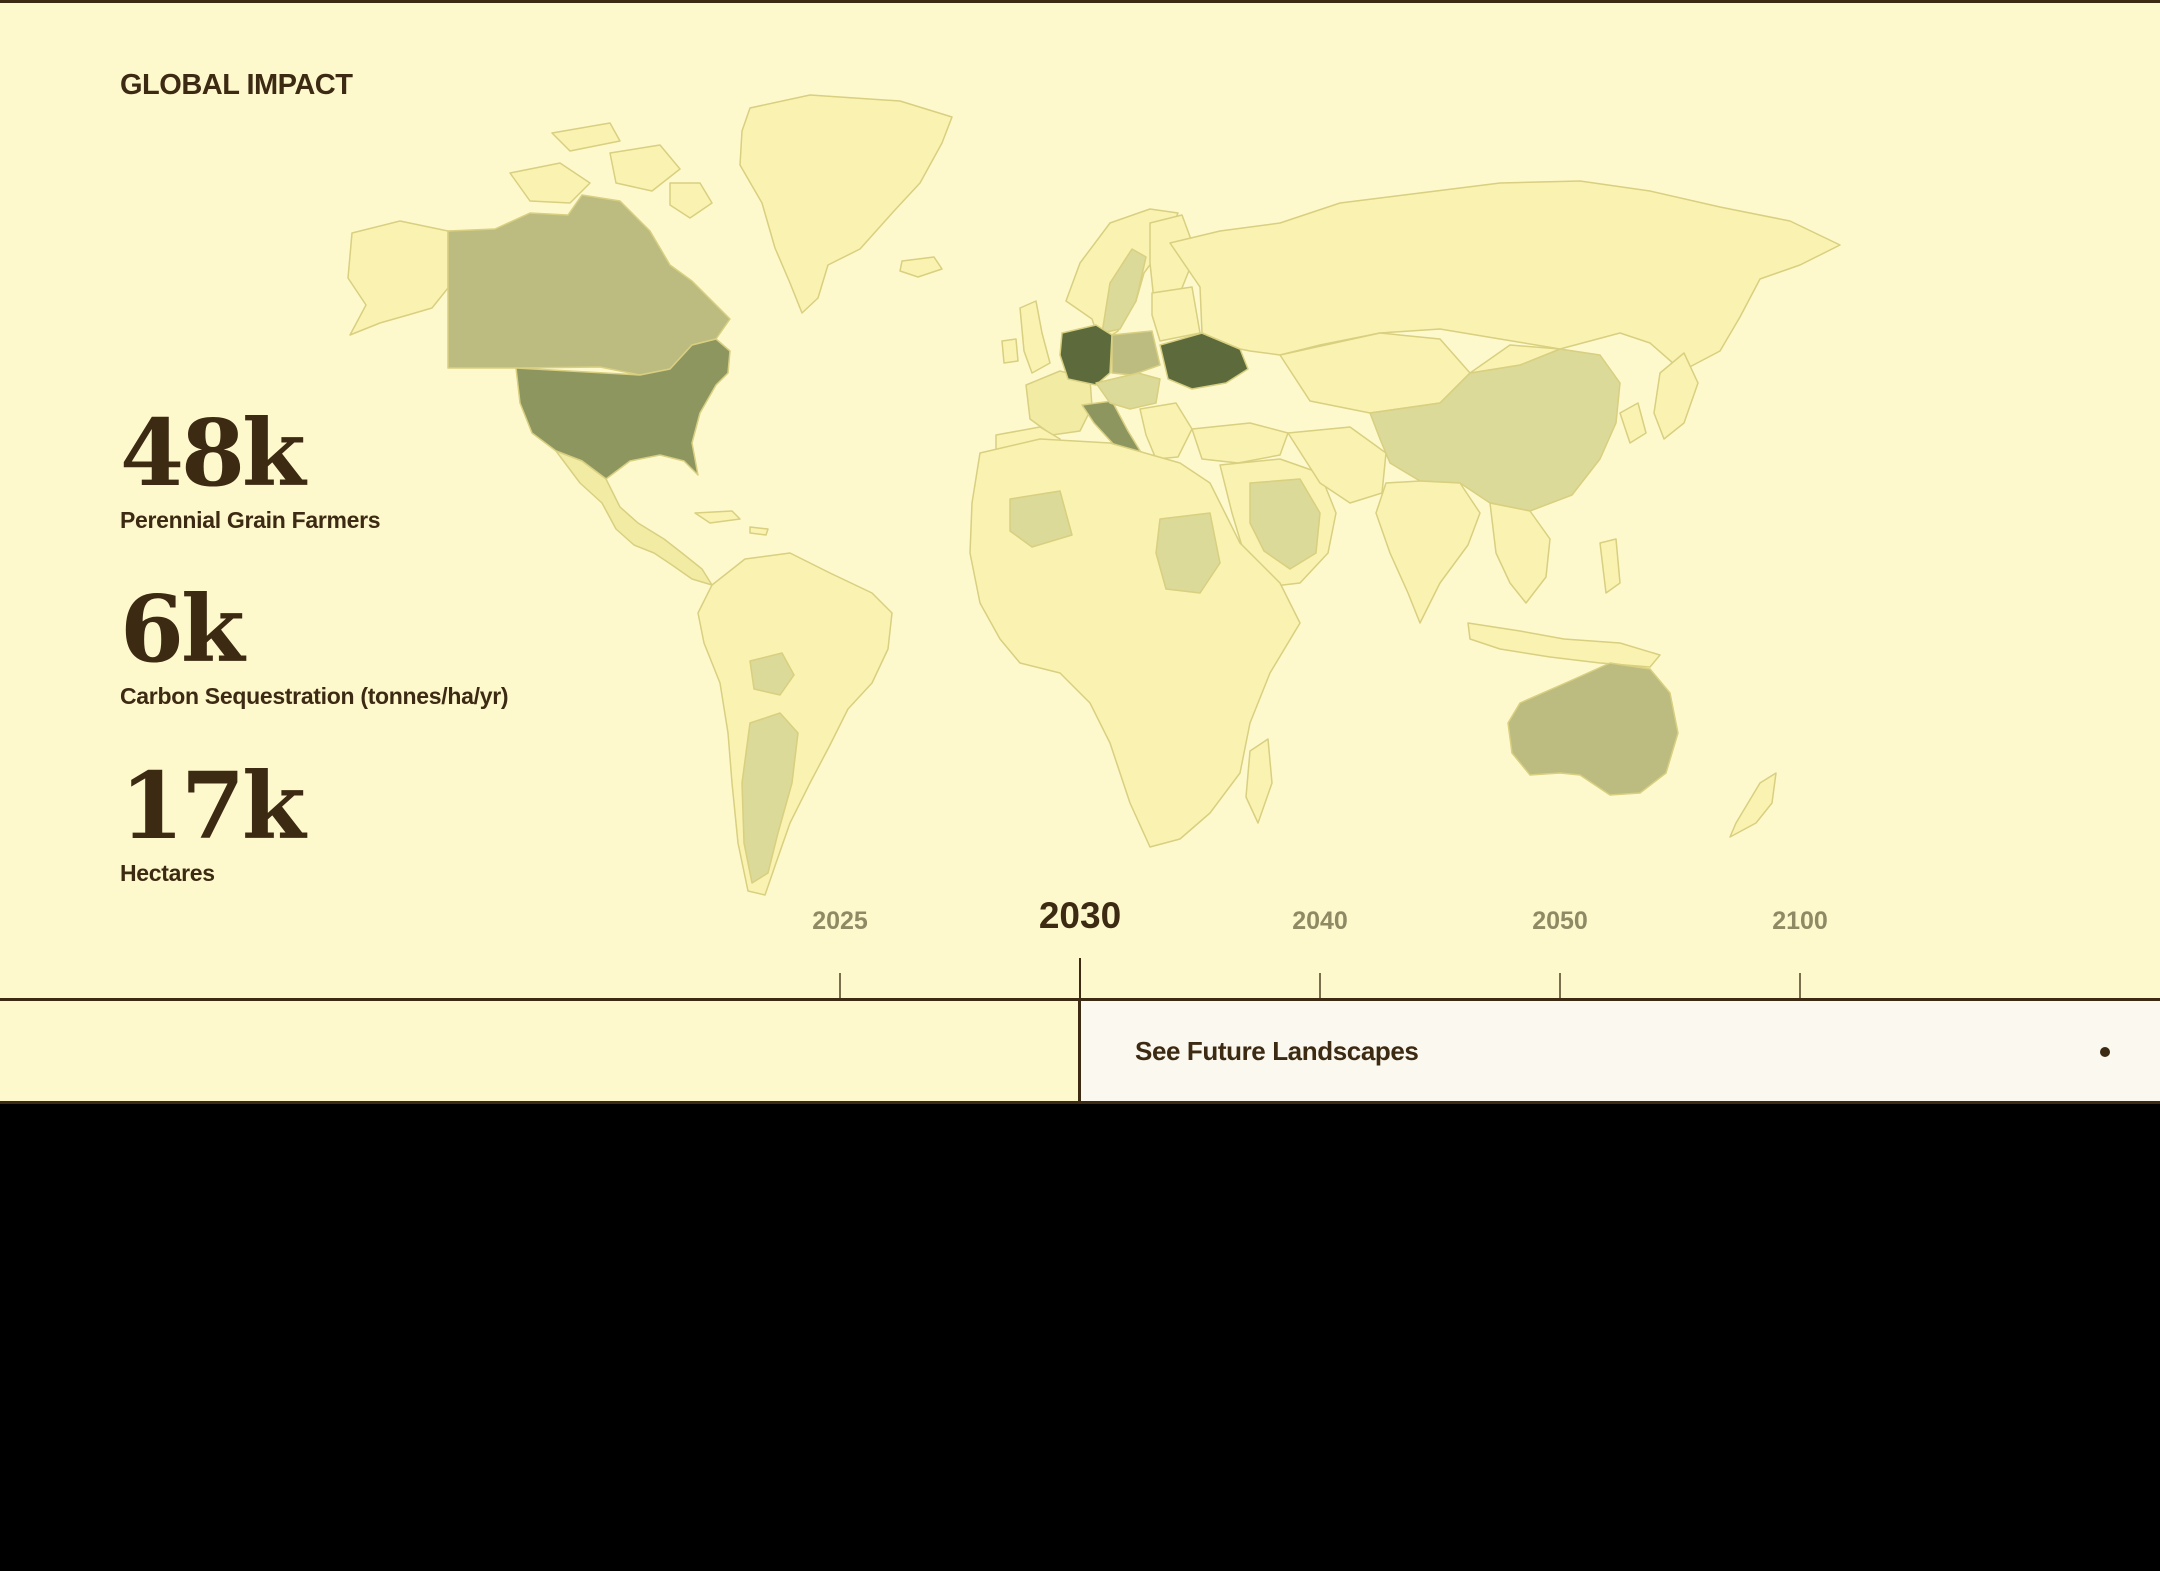 The image size is (2160, 1571). I want to click on region-southeast-asia, so click(1520, 553).